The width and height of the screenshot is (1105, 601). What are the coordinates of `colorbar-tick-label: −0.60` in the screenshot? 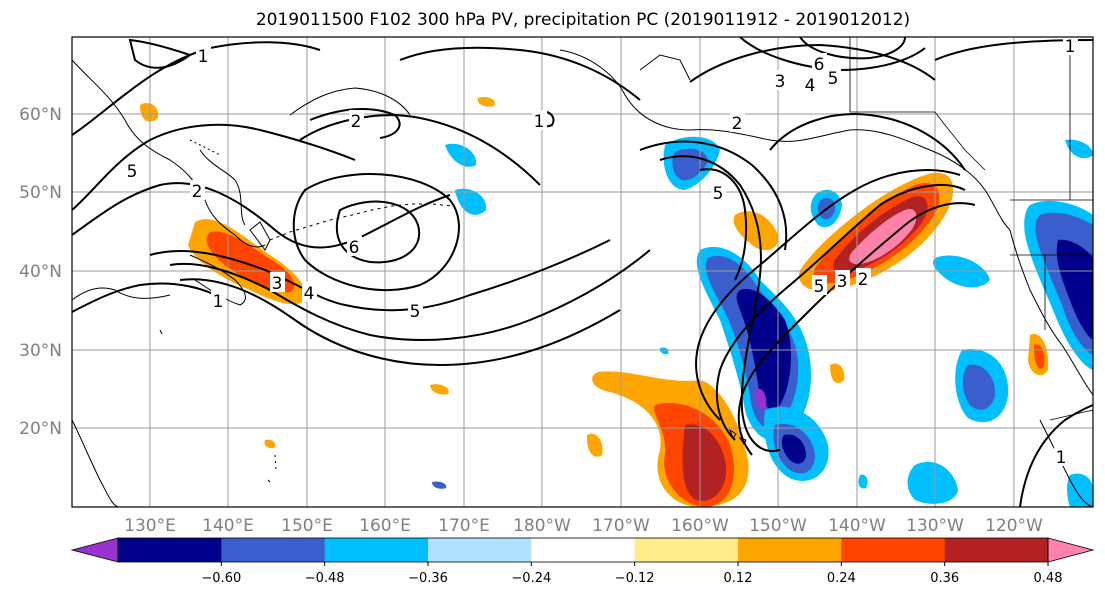 It's located at (221, 578).